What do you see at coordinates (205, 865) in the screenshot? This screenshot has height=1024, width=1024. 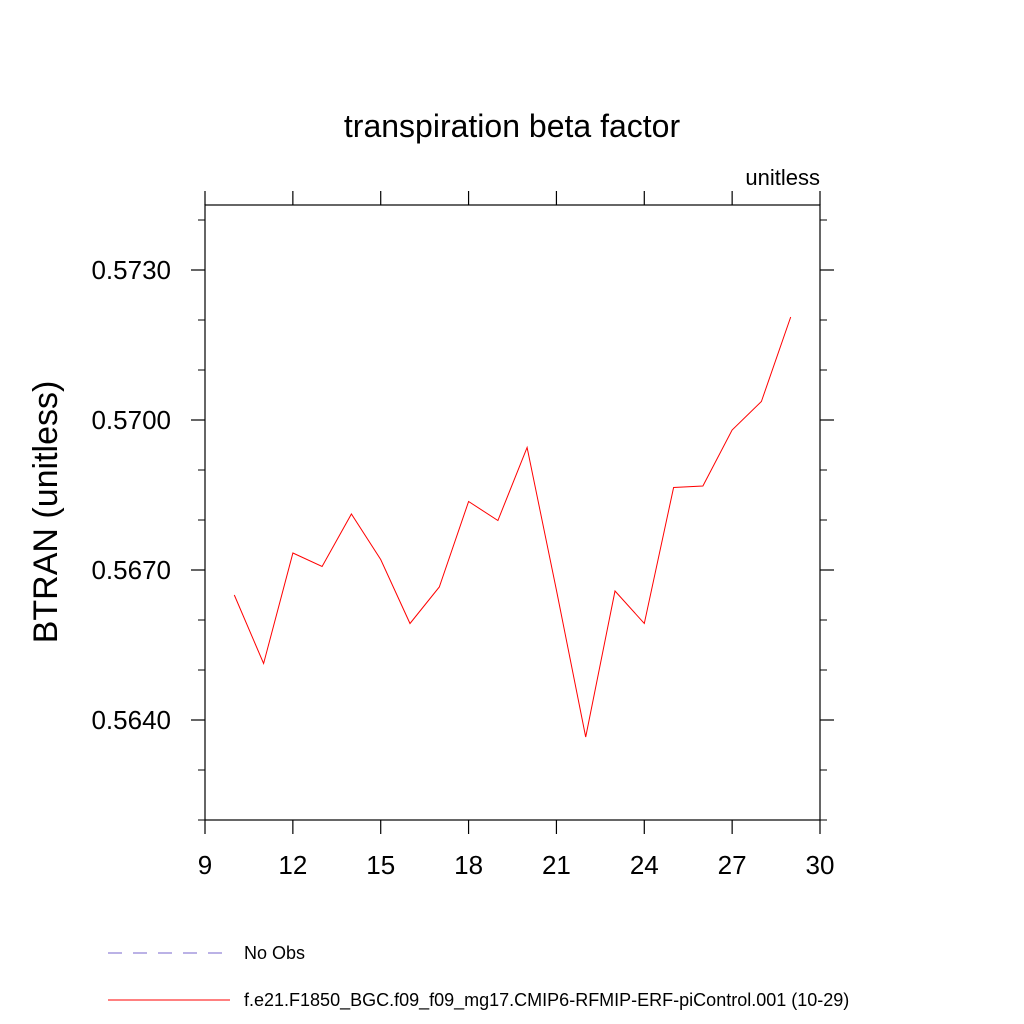 I see `x-tick-label: 9` at bounding box center [205, 865].